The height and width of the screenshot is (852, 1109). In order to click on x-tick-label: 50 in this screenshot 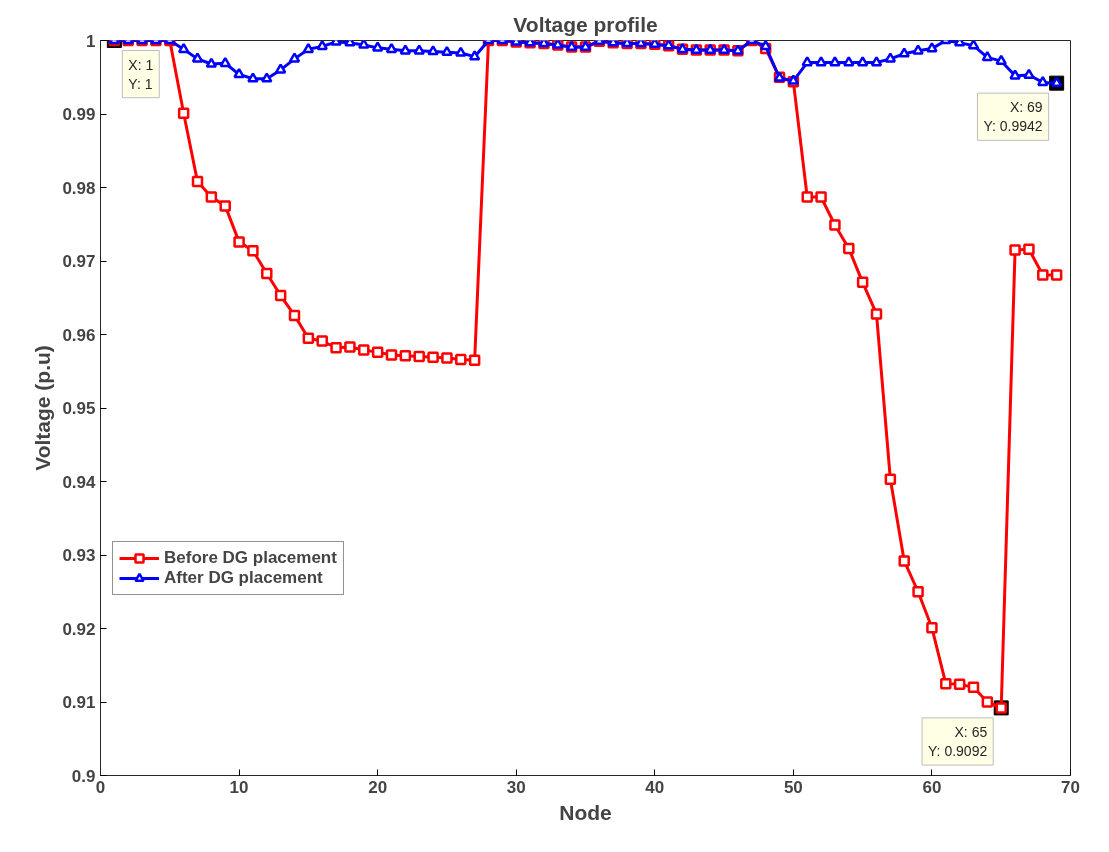, I will do `click(793, 787)`.